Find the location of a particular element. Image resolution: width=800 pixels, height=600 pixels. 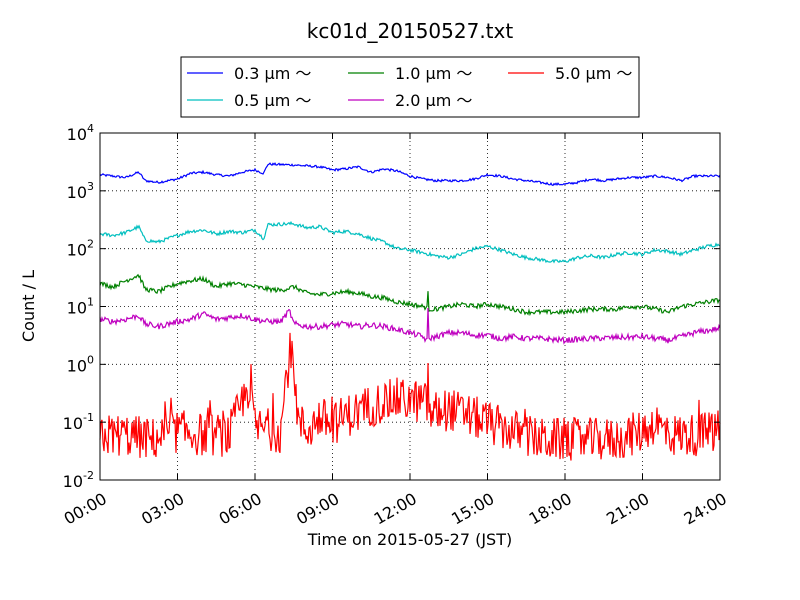

x-tick-label: 18:00 is located at coordinates (550, 509).